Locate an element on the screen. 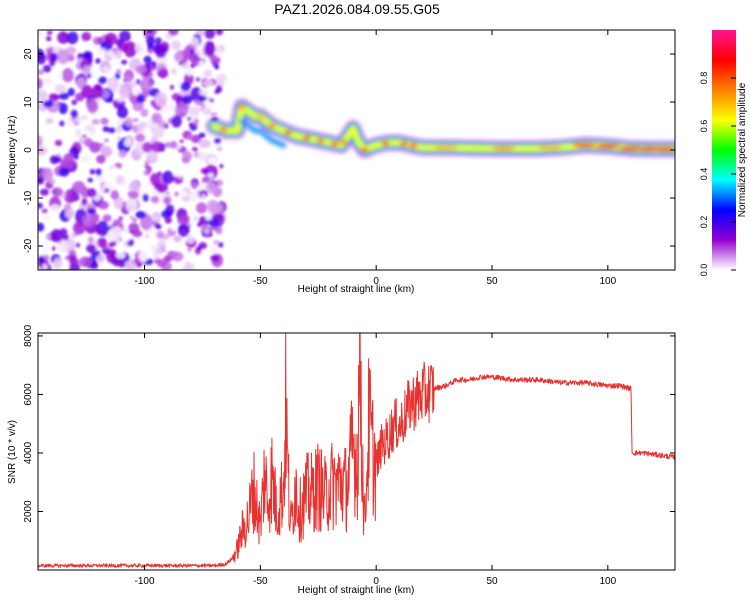 This screenshot has width=750, height=600. snr-x-tick-label: 50 is located at coordinates (492, 581).